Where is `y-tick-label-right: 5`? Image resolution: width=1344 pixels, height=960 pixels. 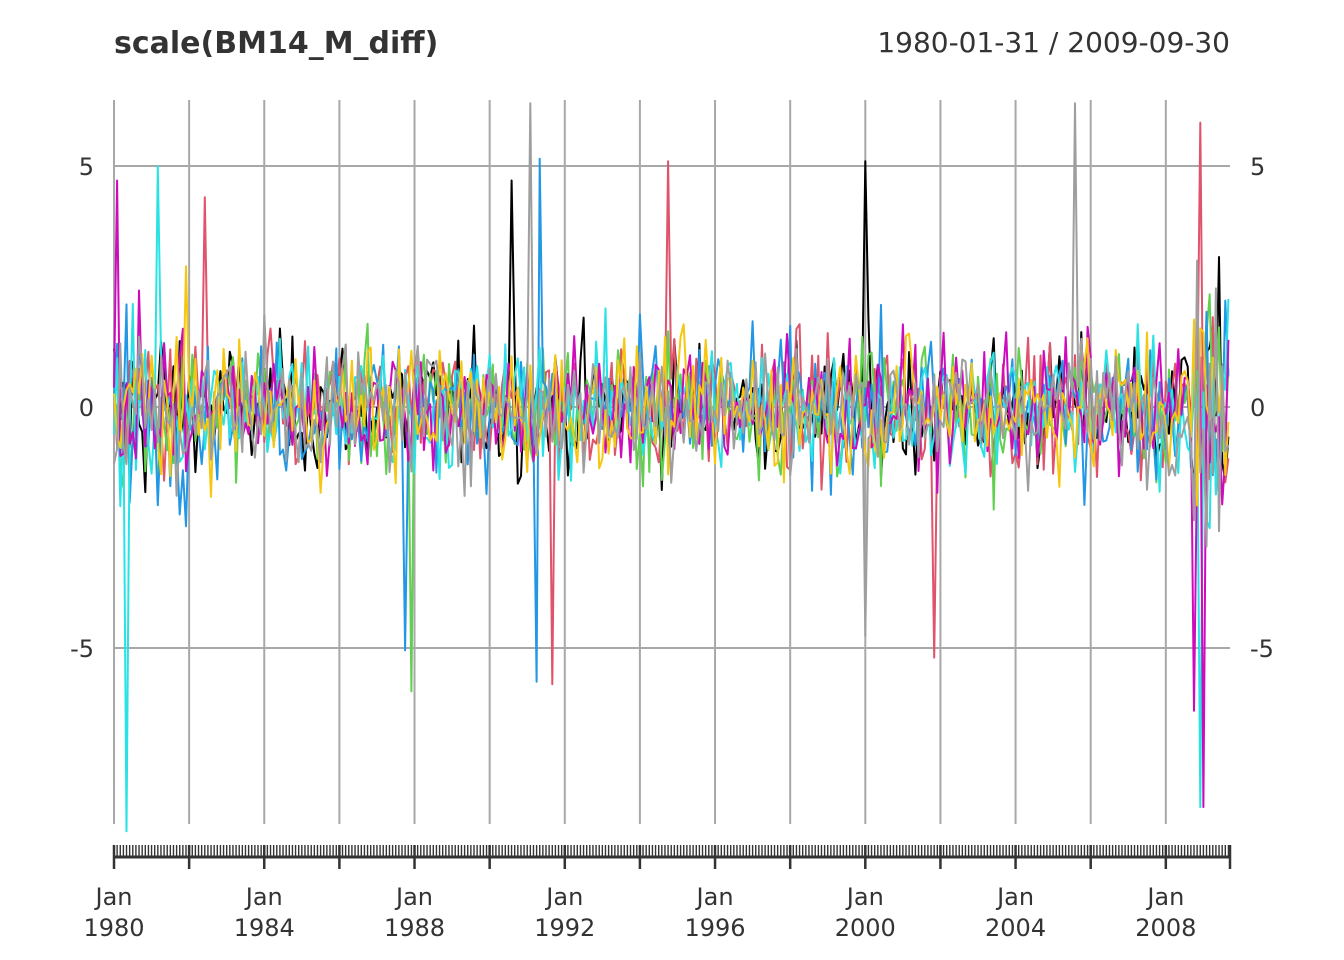 y-tick-label-right: 5 is located at coordinates (1257, 167).